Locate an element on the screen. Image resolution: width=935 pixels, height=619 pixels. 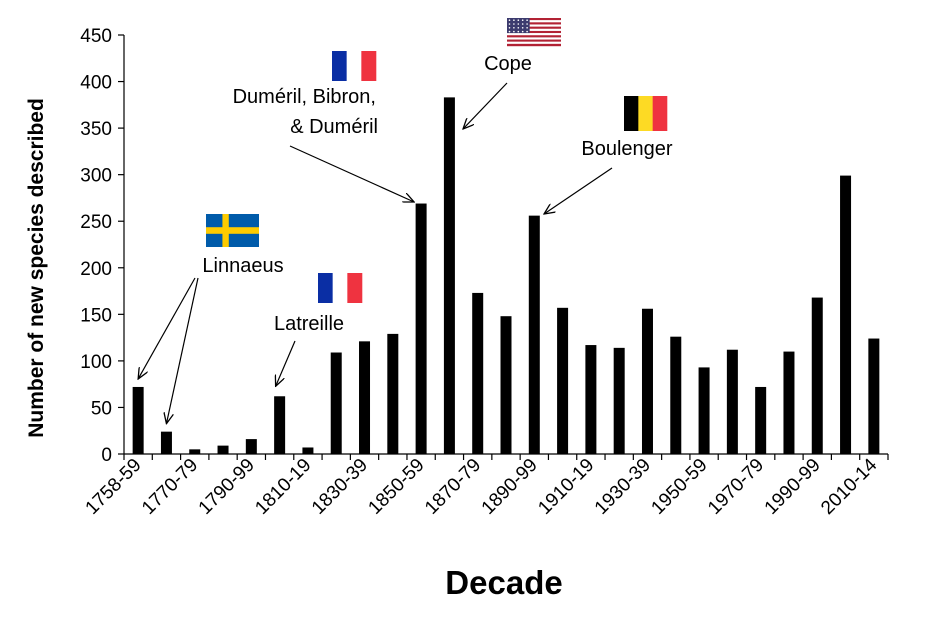
annotation-label: Cope is located at coordinates (508, 64).